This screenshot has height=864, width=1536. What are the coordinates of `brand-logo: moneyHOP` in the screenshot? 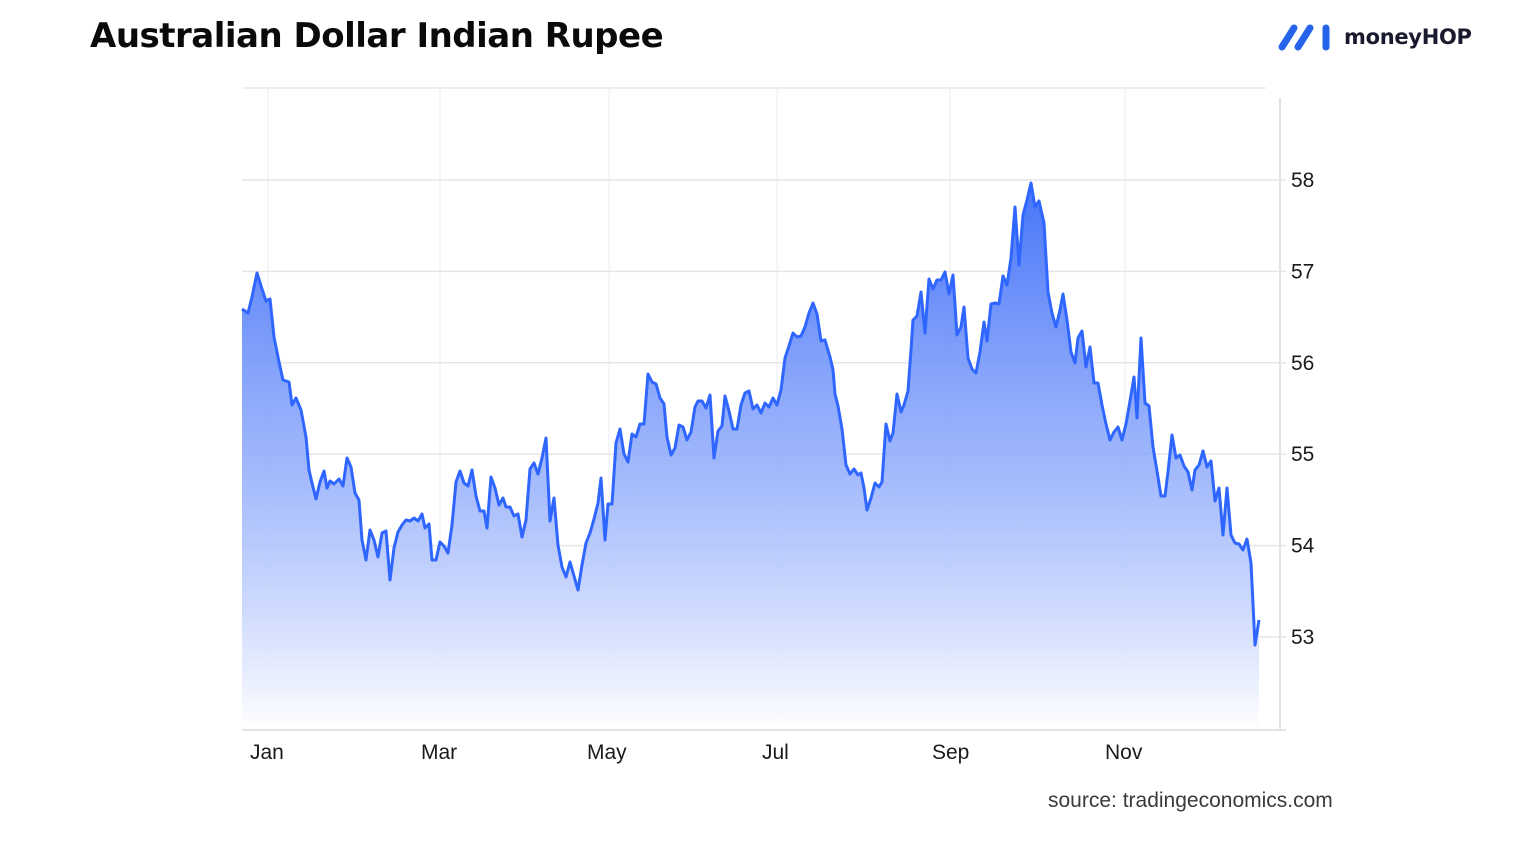 It's located at (1374, 37).